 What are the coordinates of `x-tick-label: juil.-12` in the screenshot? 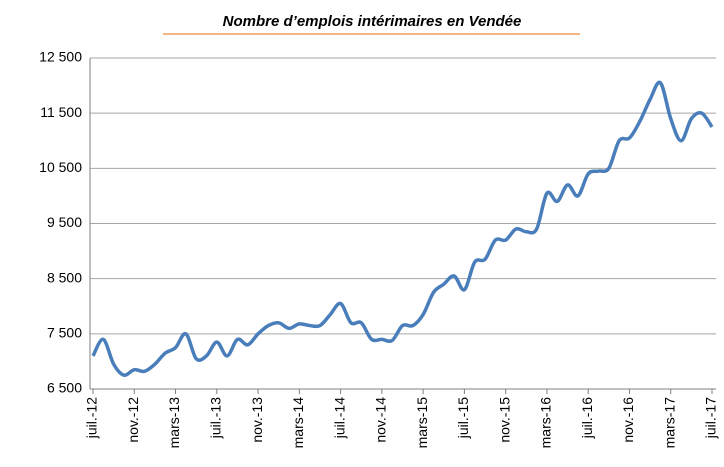 It's located at (92, 418).